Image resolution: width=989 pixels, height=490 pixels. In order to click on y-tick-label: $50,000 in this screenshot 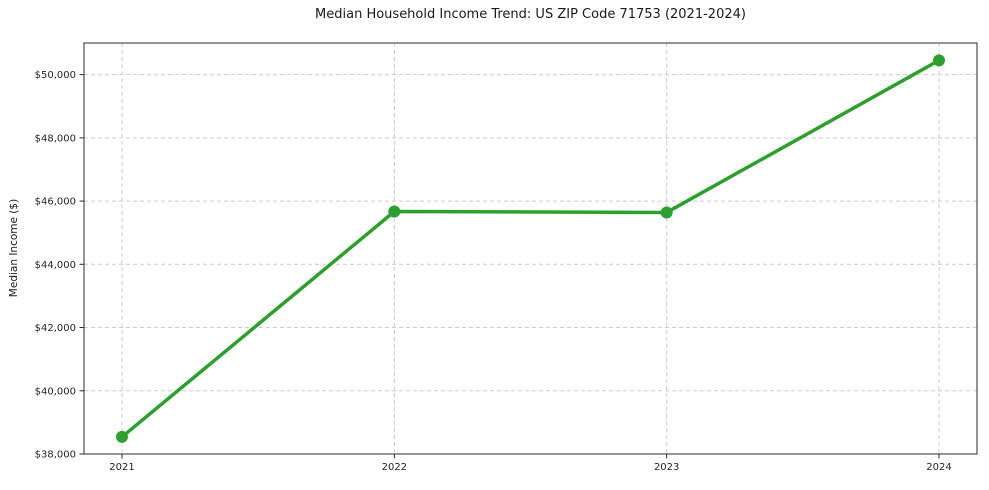, I will do `click(55, 75)`.